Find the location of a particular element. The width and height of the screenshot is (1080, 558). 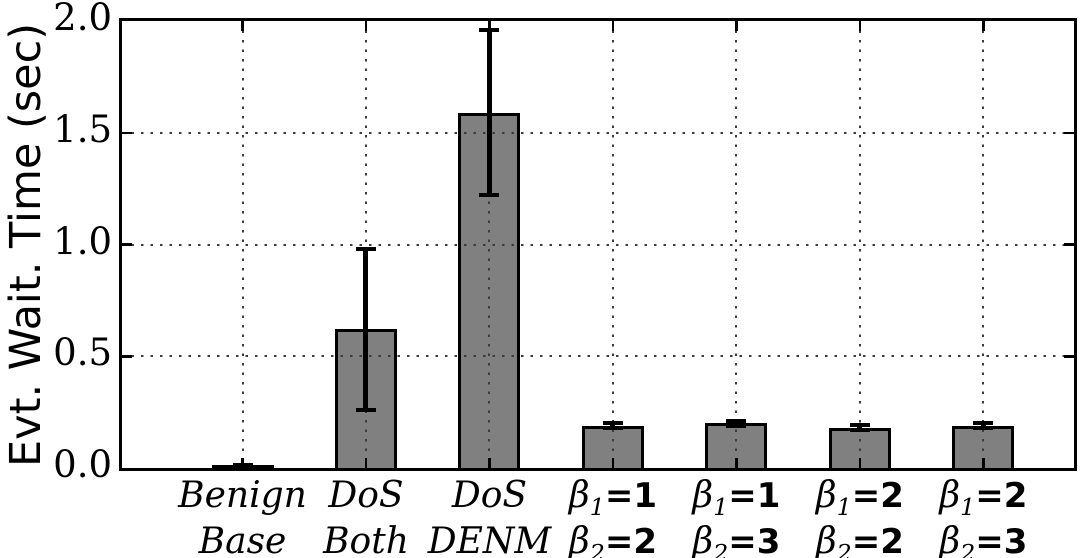

y-tick-label: 2.0 is located at coordinates (82, 19).